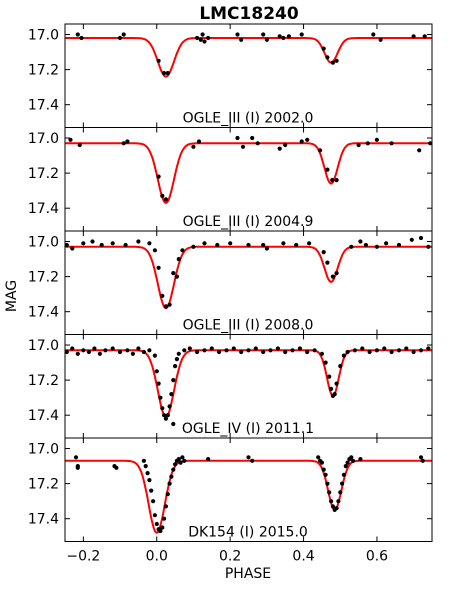 This screenshot has width=450, height=599. Describe the element at coordinates (43, 71) in the screenshot. I see `y-tick-label: 17.2` at that location.